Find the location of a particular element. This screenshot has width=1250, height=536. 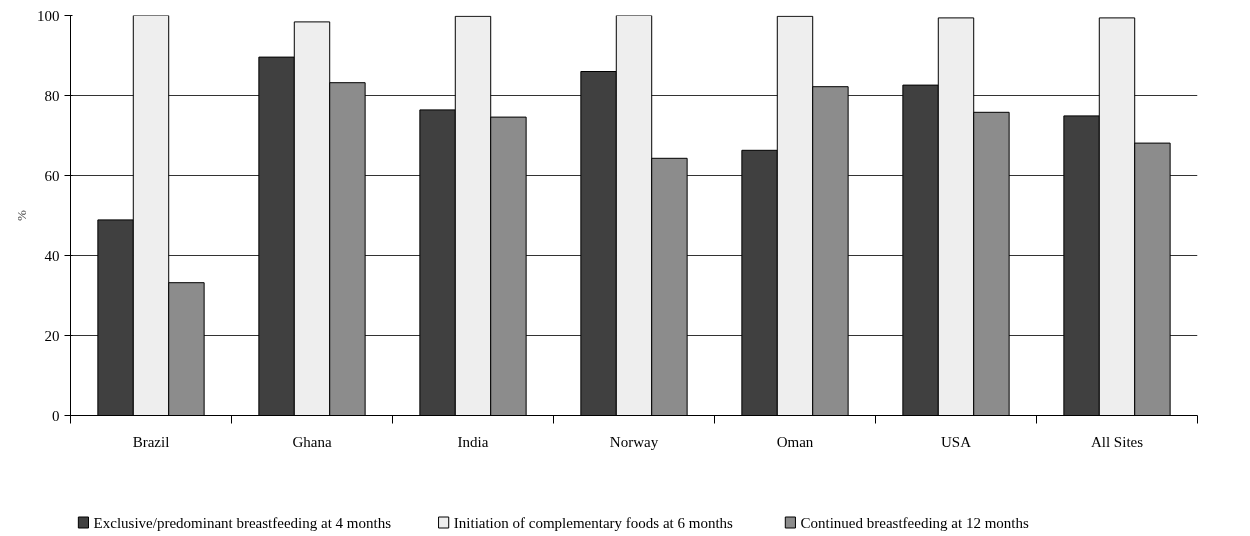

y-tick-label: 40 is located at coordinates (52, 255).